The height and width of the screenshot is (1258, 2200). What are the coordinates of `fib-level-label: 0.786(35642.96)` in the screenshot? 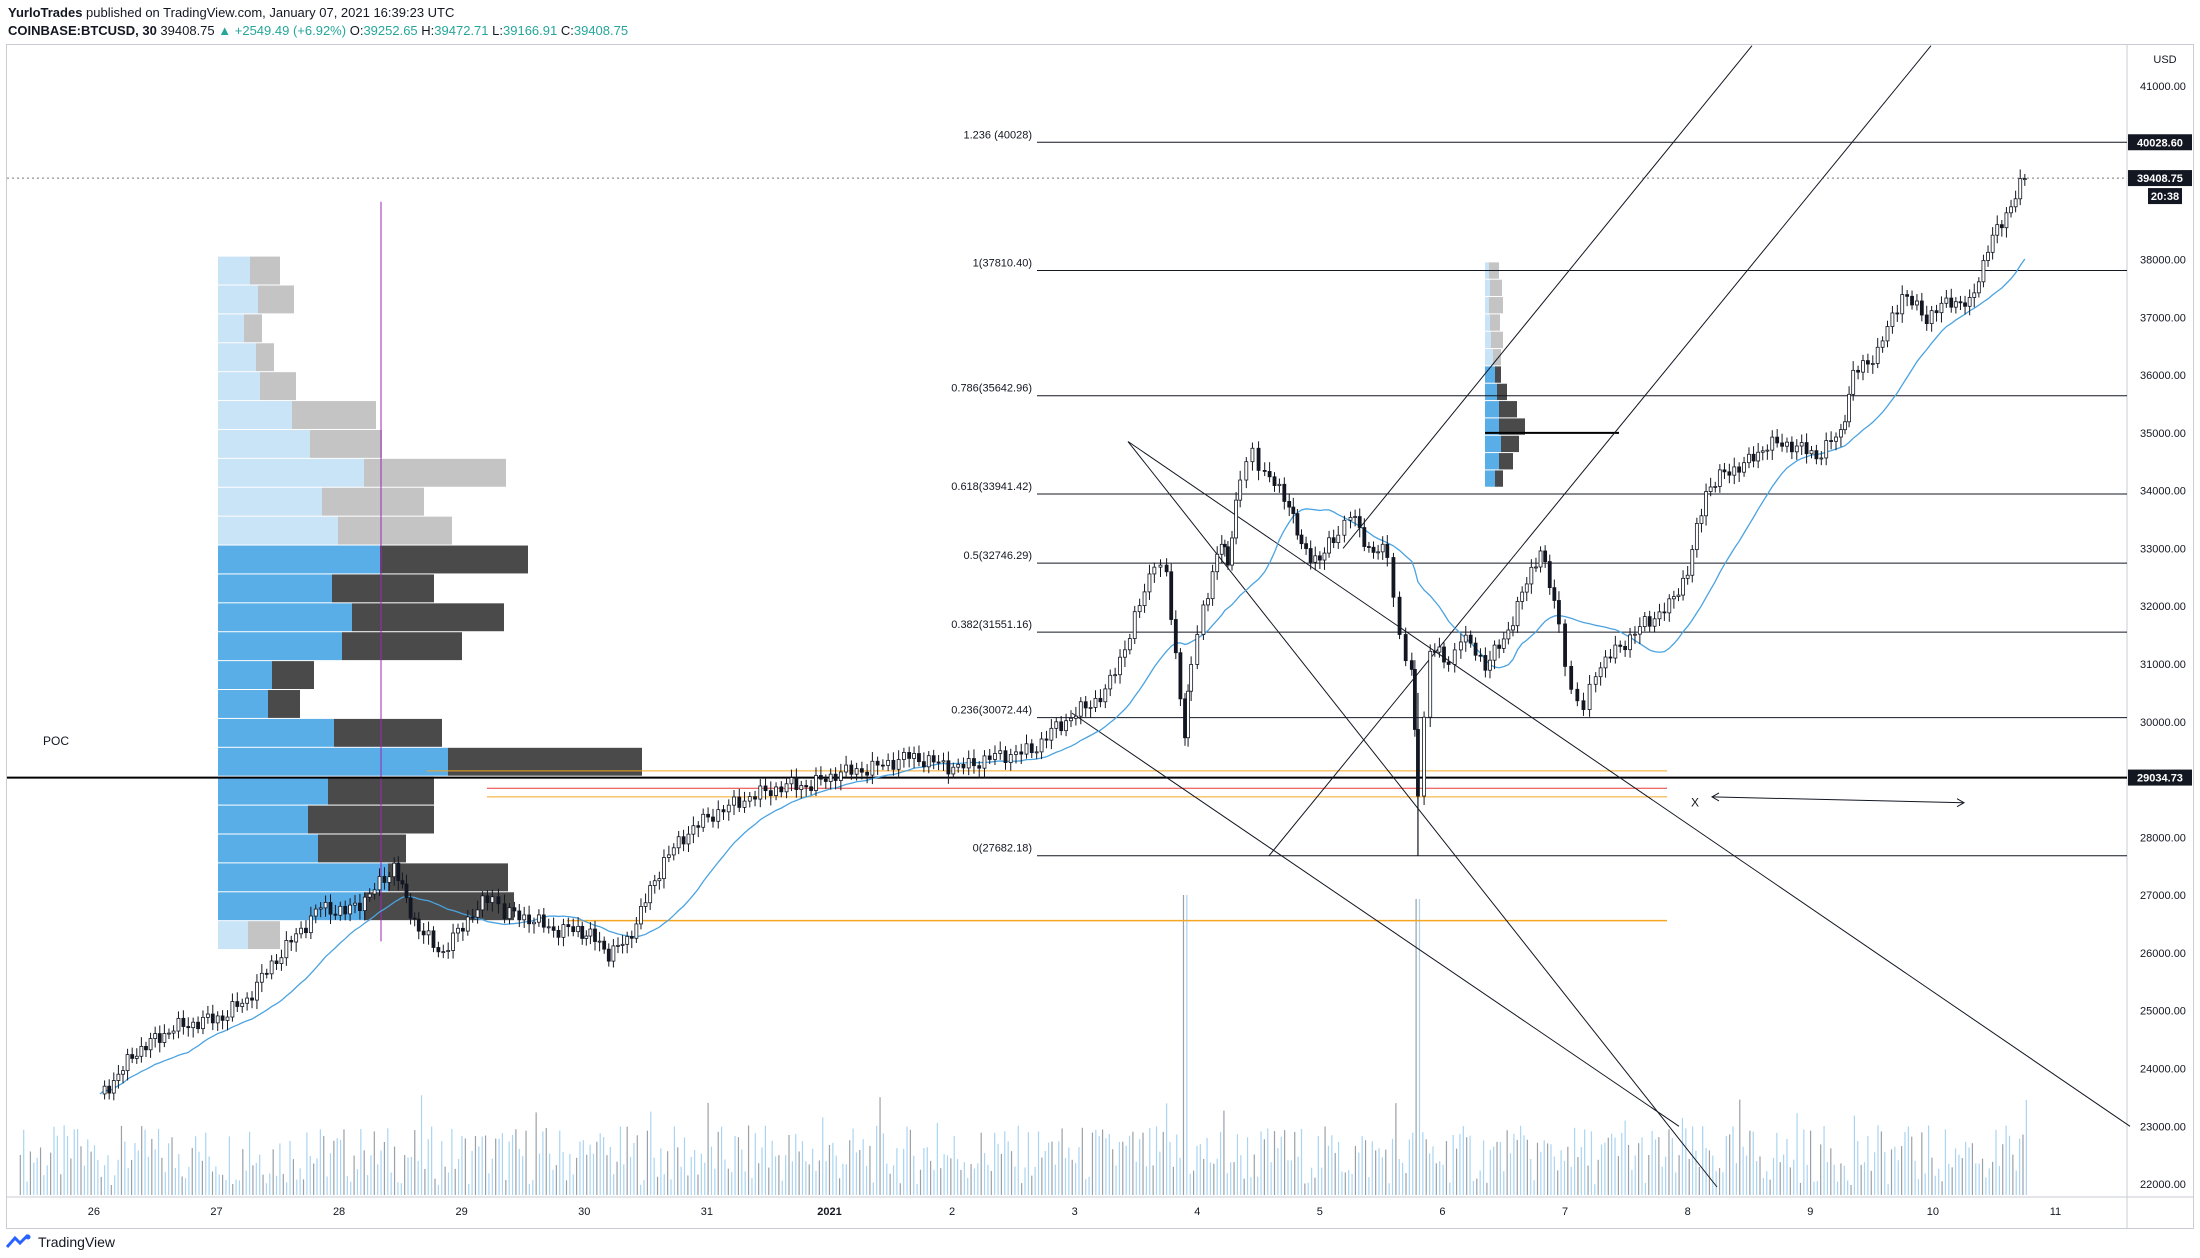 It's located at (991, 389).